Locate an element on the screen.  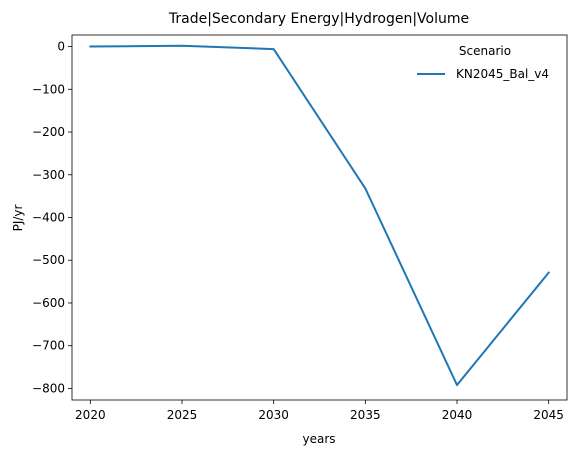
y-tick-label: −100 is located at coordinates (48, 89).